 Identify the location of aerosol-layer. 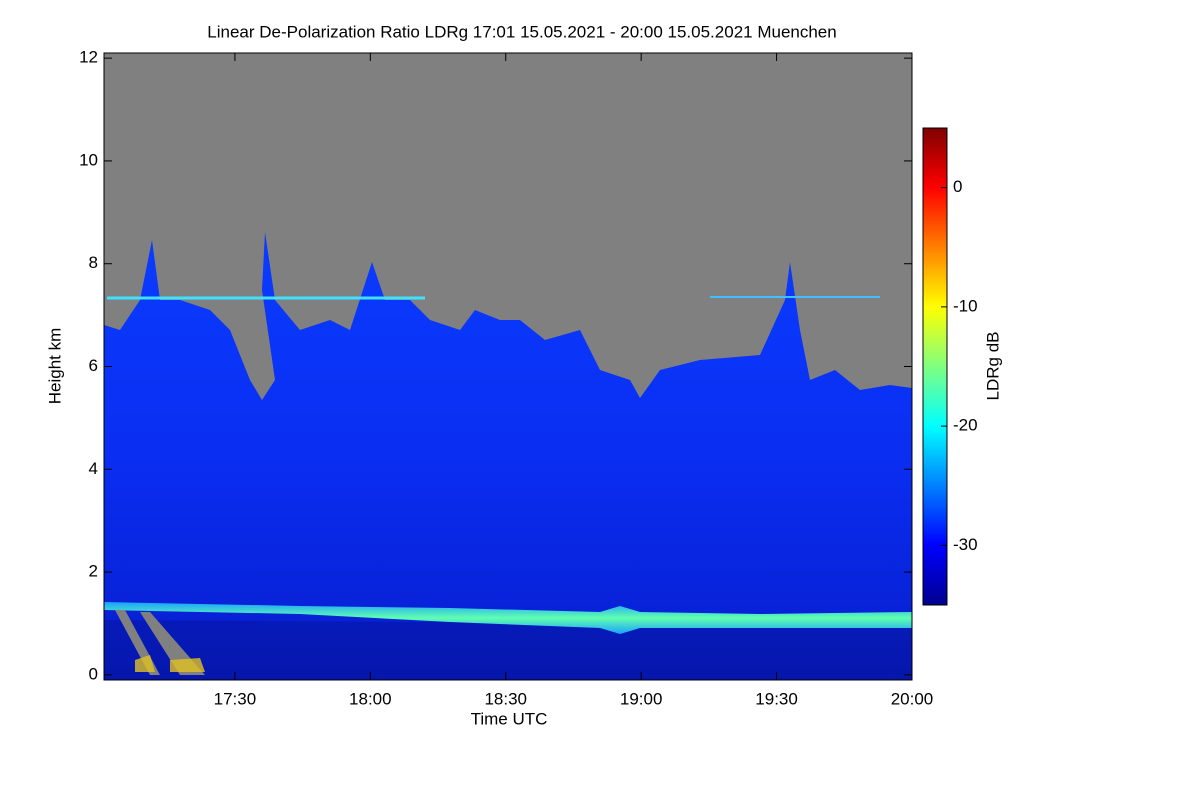
(508, 618).